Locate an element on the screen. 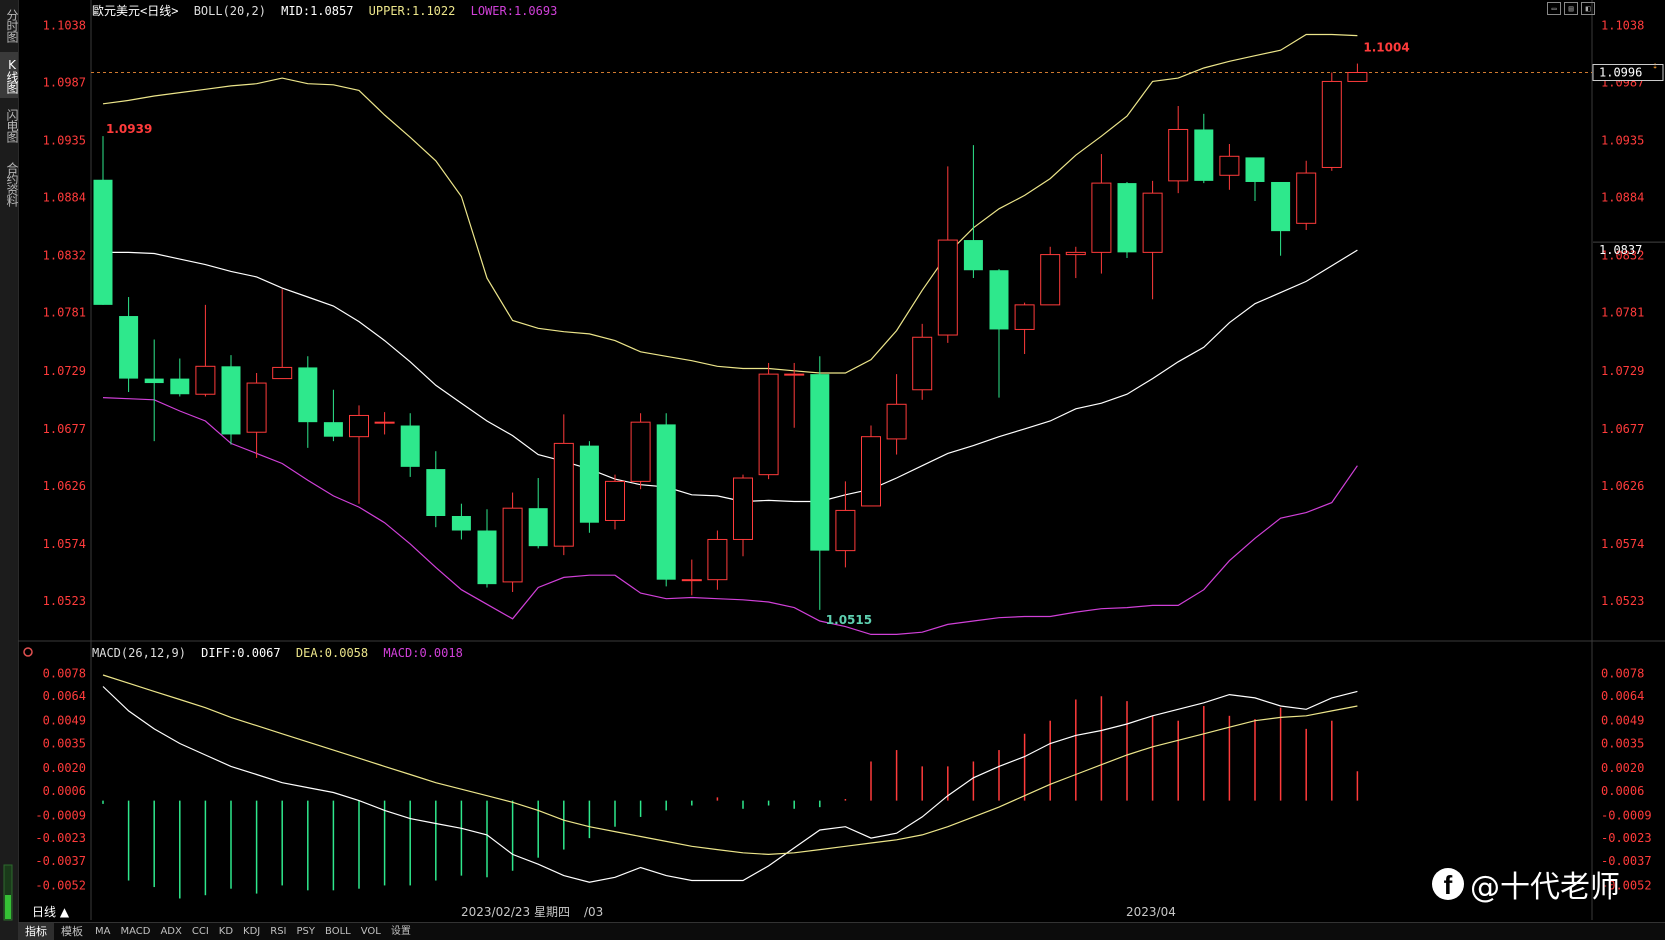 The image size is (1665, 940). indicator-ma: MA is located at coordinates (103, 931).